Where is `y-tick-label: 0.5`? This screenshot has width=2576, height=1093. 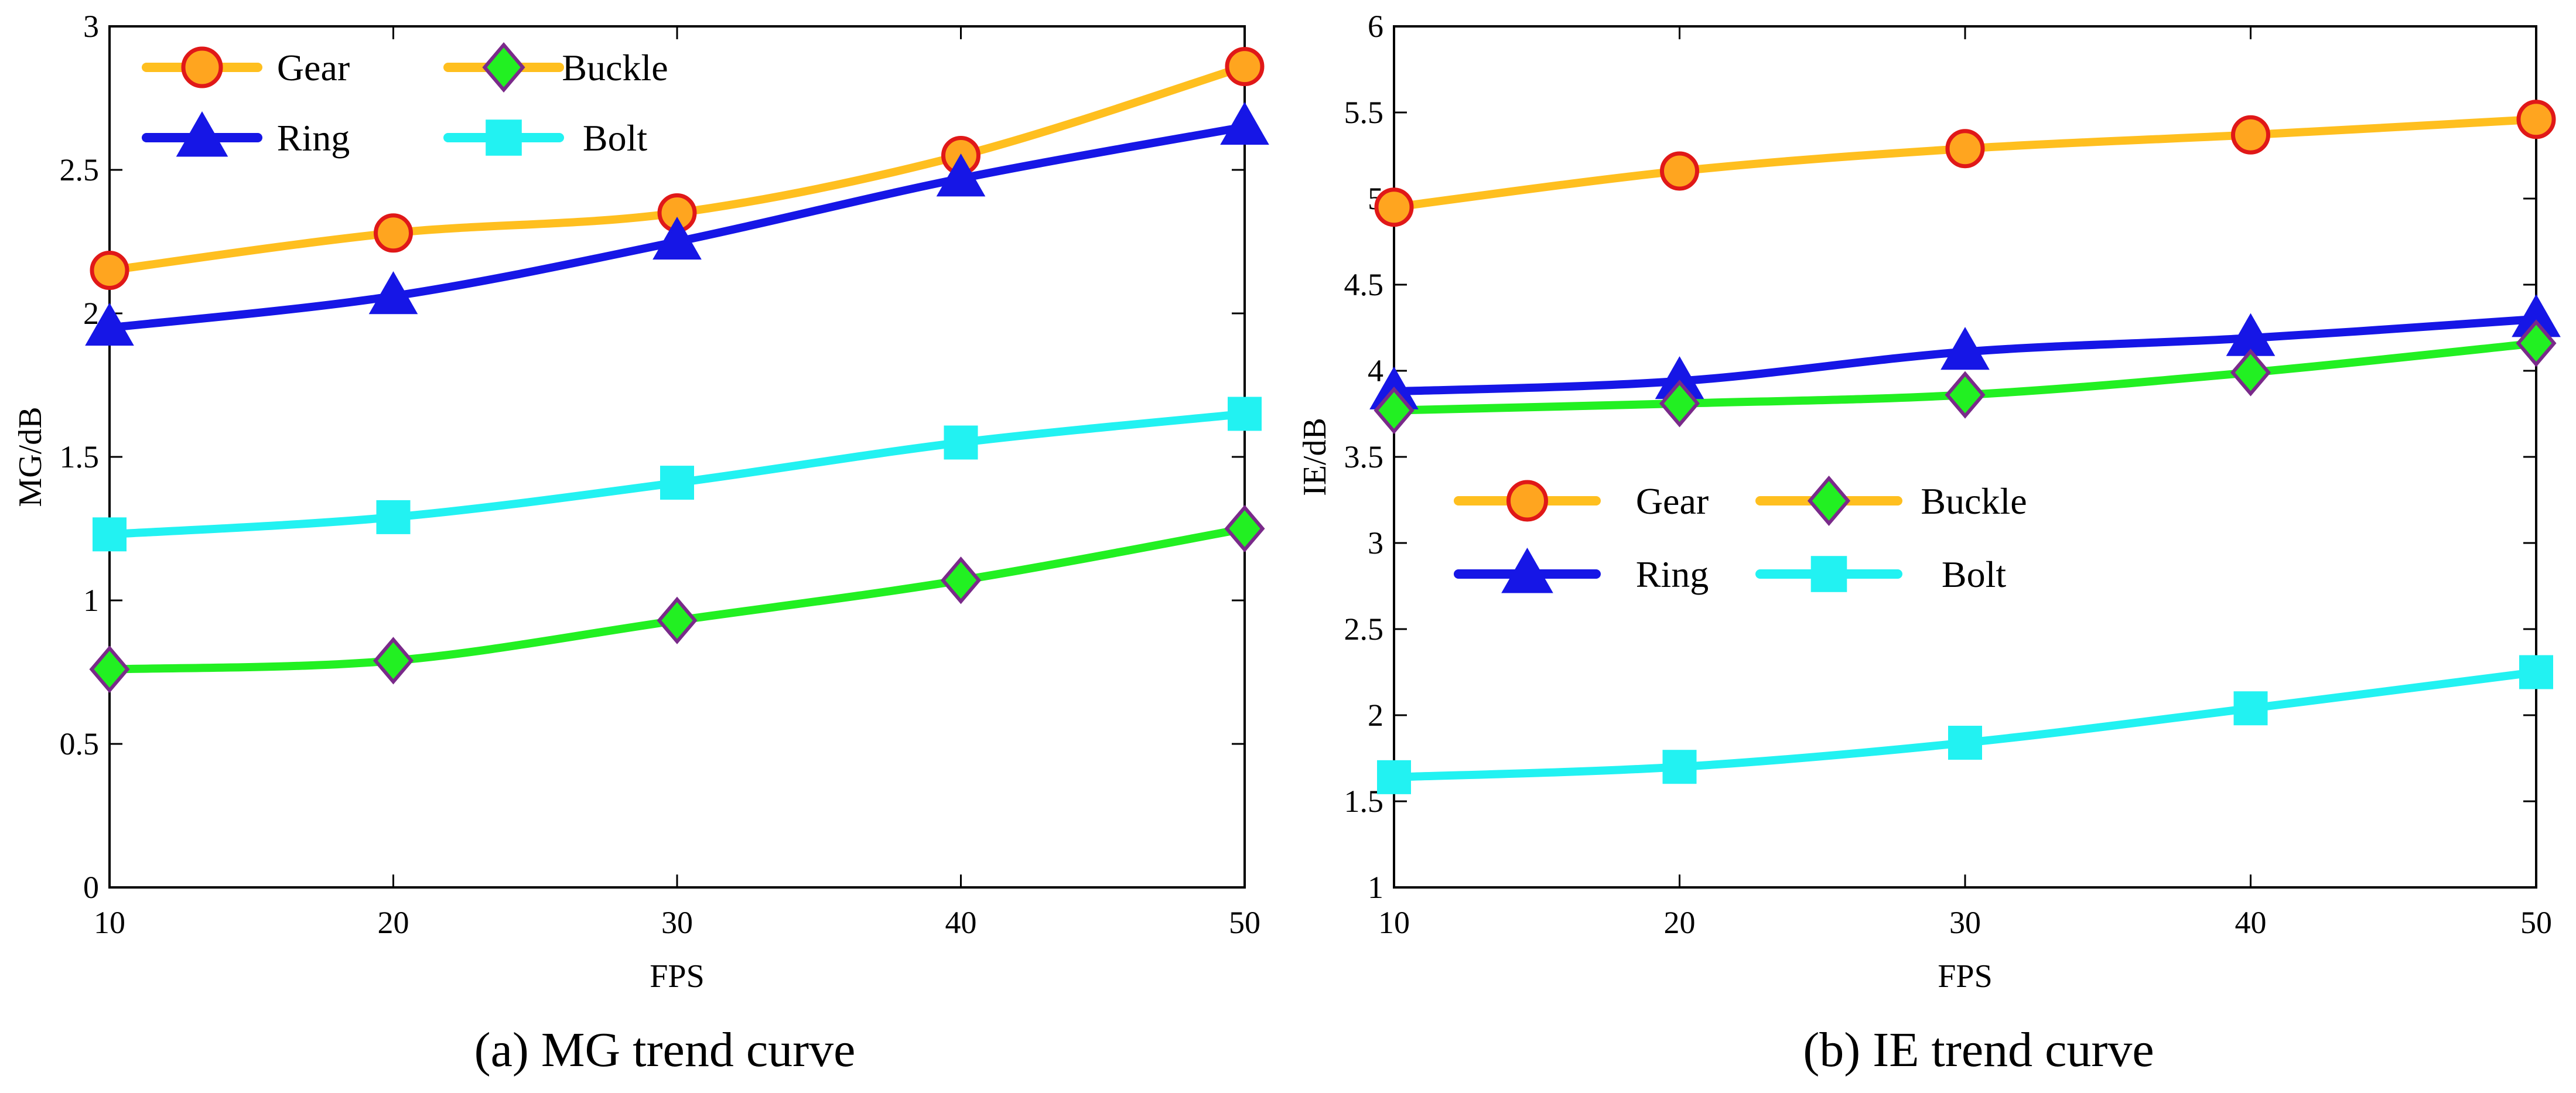 y-tick-label: 0.5 is located at coordinates (80, 743).